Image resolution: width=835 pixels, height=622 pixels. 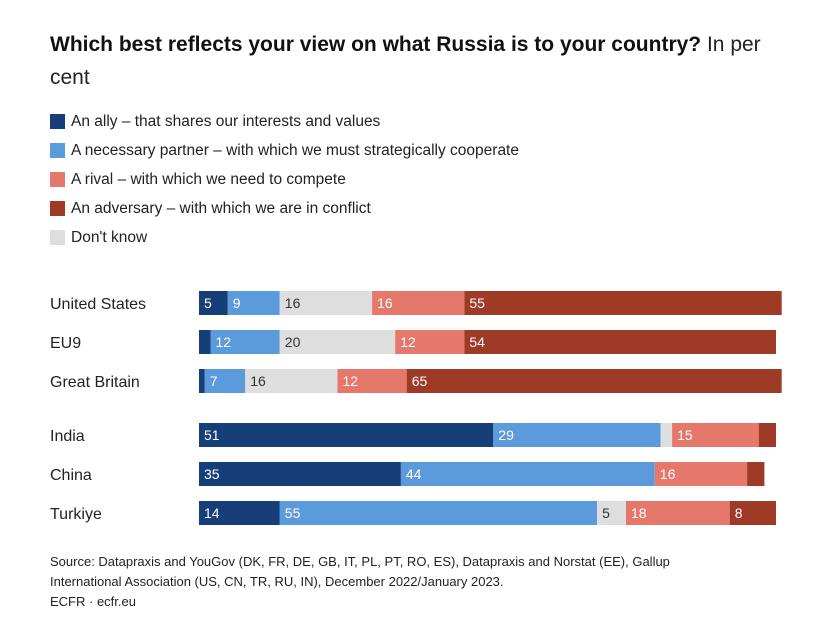 I want to click on category-label-eu9: EU9, so click(x=65, y=343).